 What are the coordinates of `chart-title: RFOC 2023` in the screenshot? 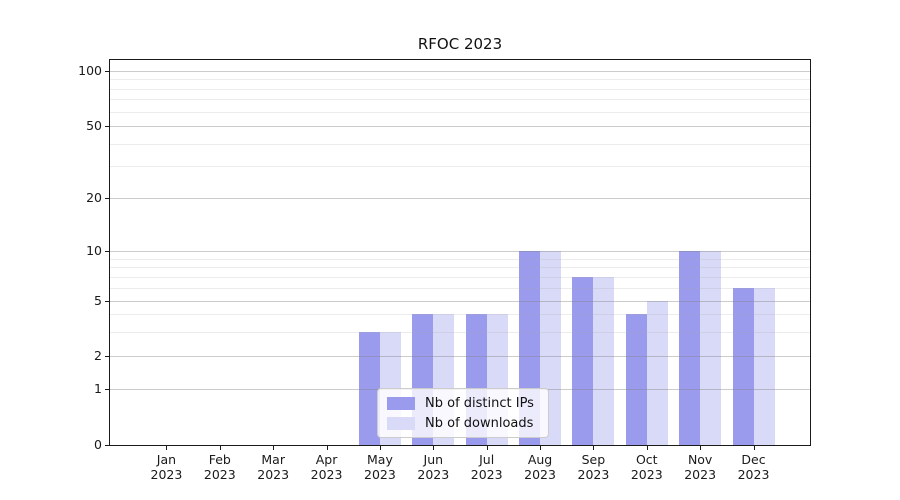 It's located at (460, 44).